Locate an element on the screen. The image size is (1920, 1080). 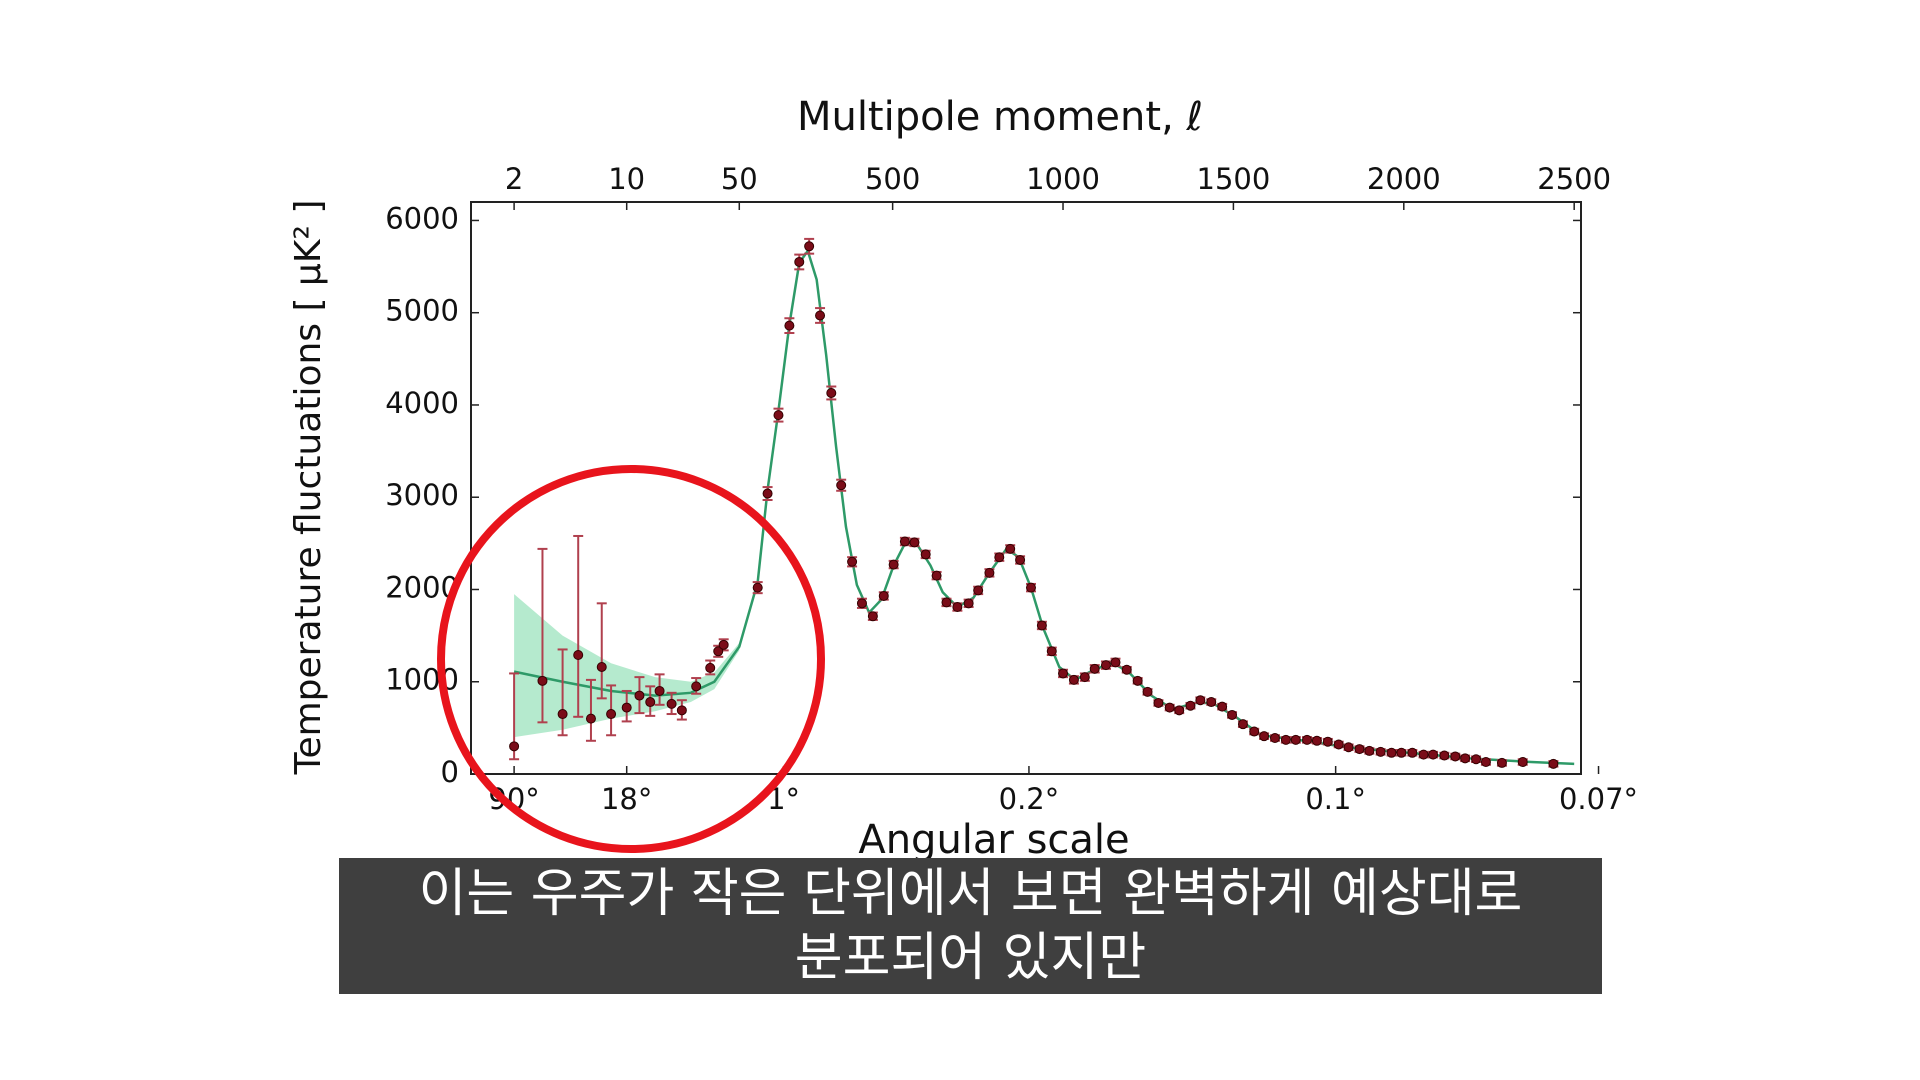
y-tick-label: 6000 is located at coordinates (422, 218).